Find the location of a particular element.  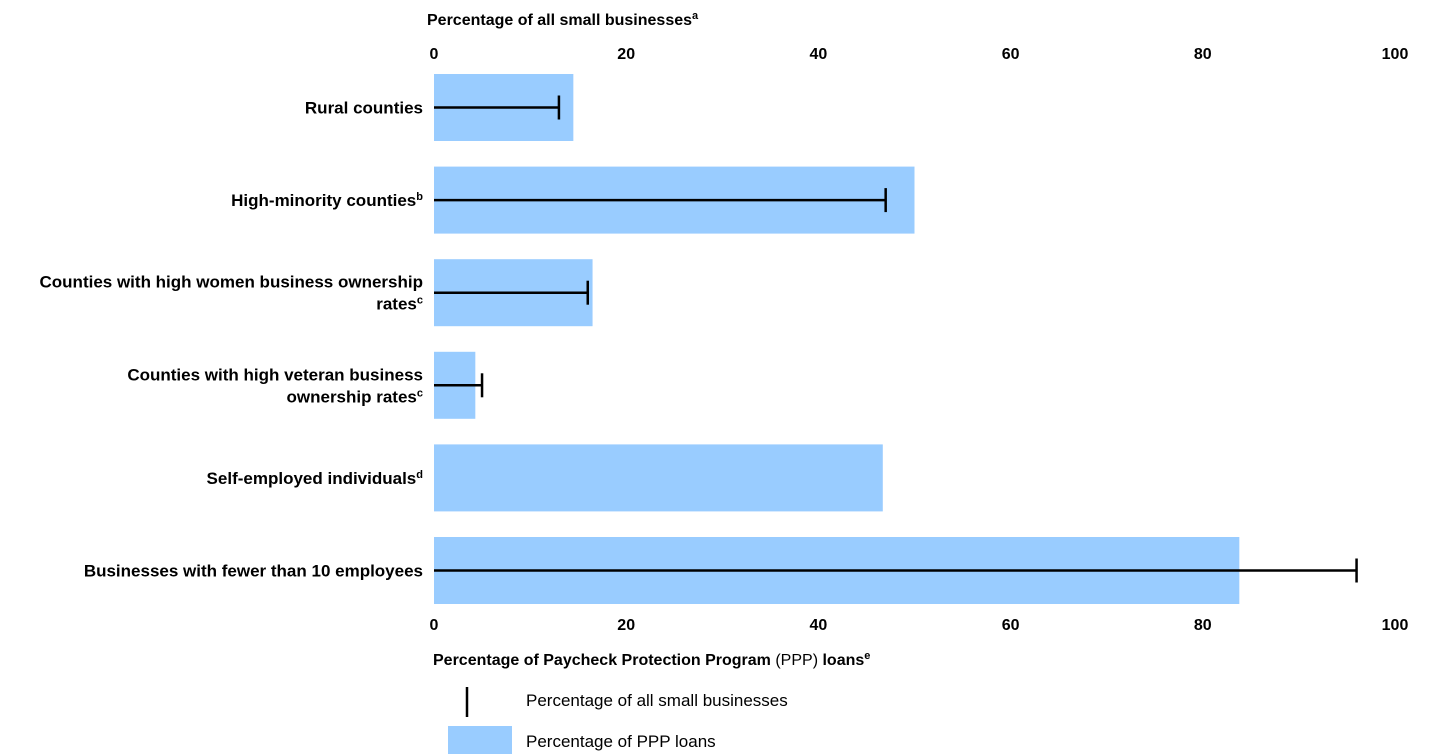

category-label: Self-employed individualsd is located at coordinates (315, 478).